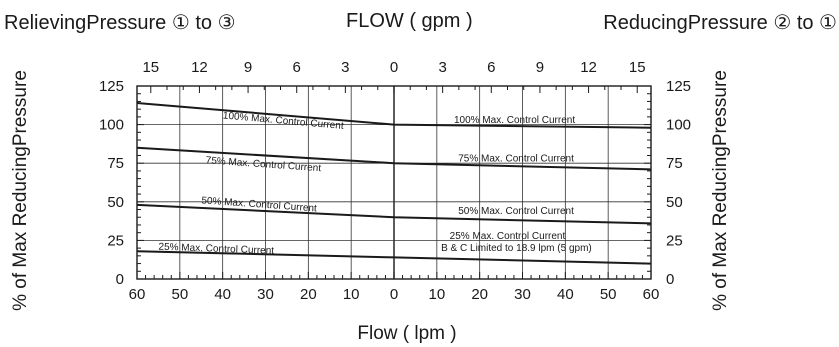 The image size is (839, 347). I want to click on y-tick-label-right: 50, so click(674, 202).